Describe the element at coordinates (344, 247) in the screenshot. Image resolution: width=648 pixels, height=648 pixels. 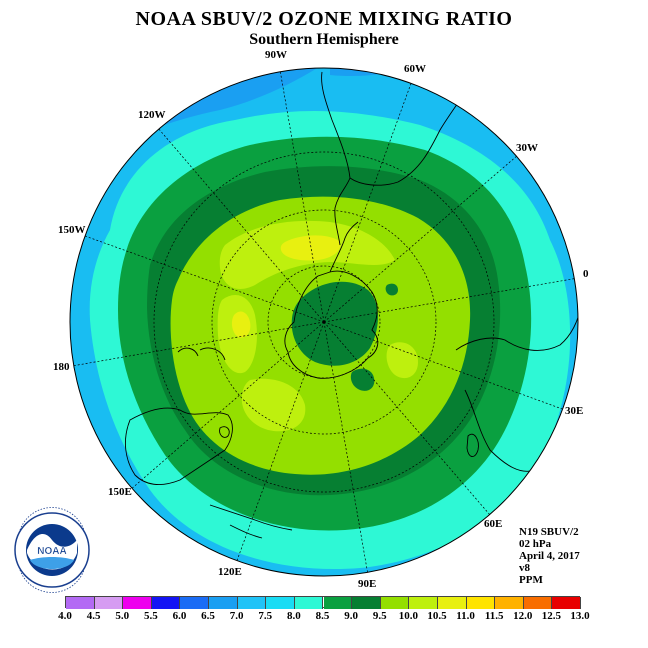
I see `antarctic-peninsula` at that location.